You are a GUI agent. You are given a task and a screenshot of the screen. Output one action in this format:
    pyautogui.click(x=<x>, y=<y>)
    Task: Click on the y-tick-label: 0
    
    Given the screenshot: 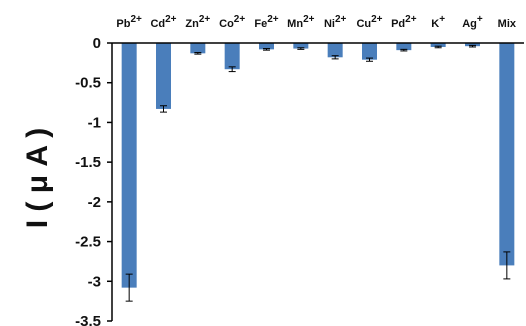 What is the action you would take?
    pyautogui.click(x=97, y=43)
    